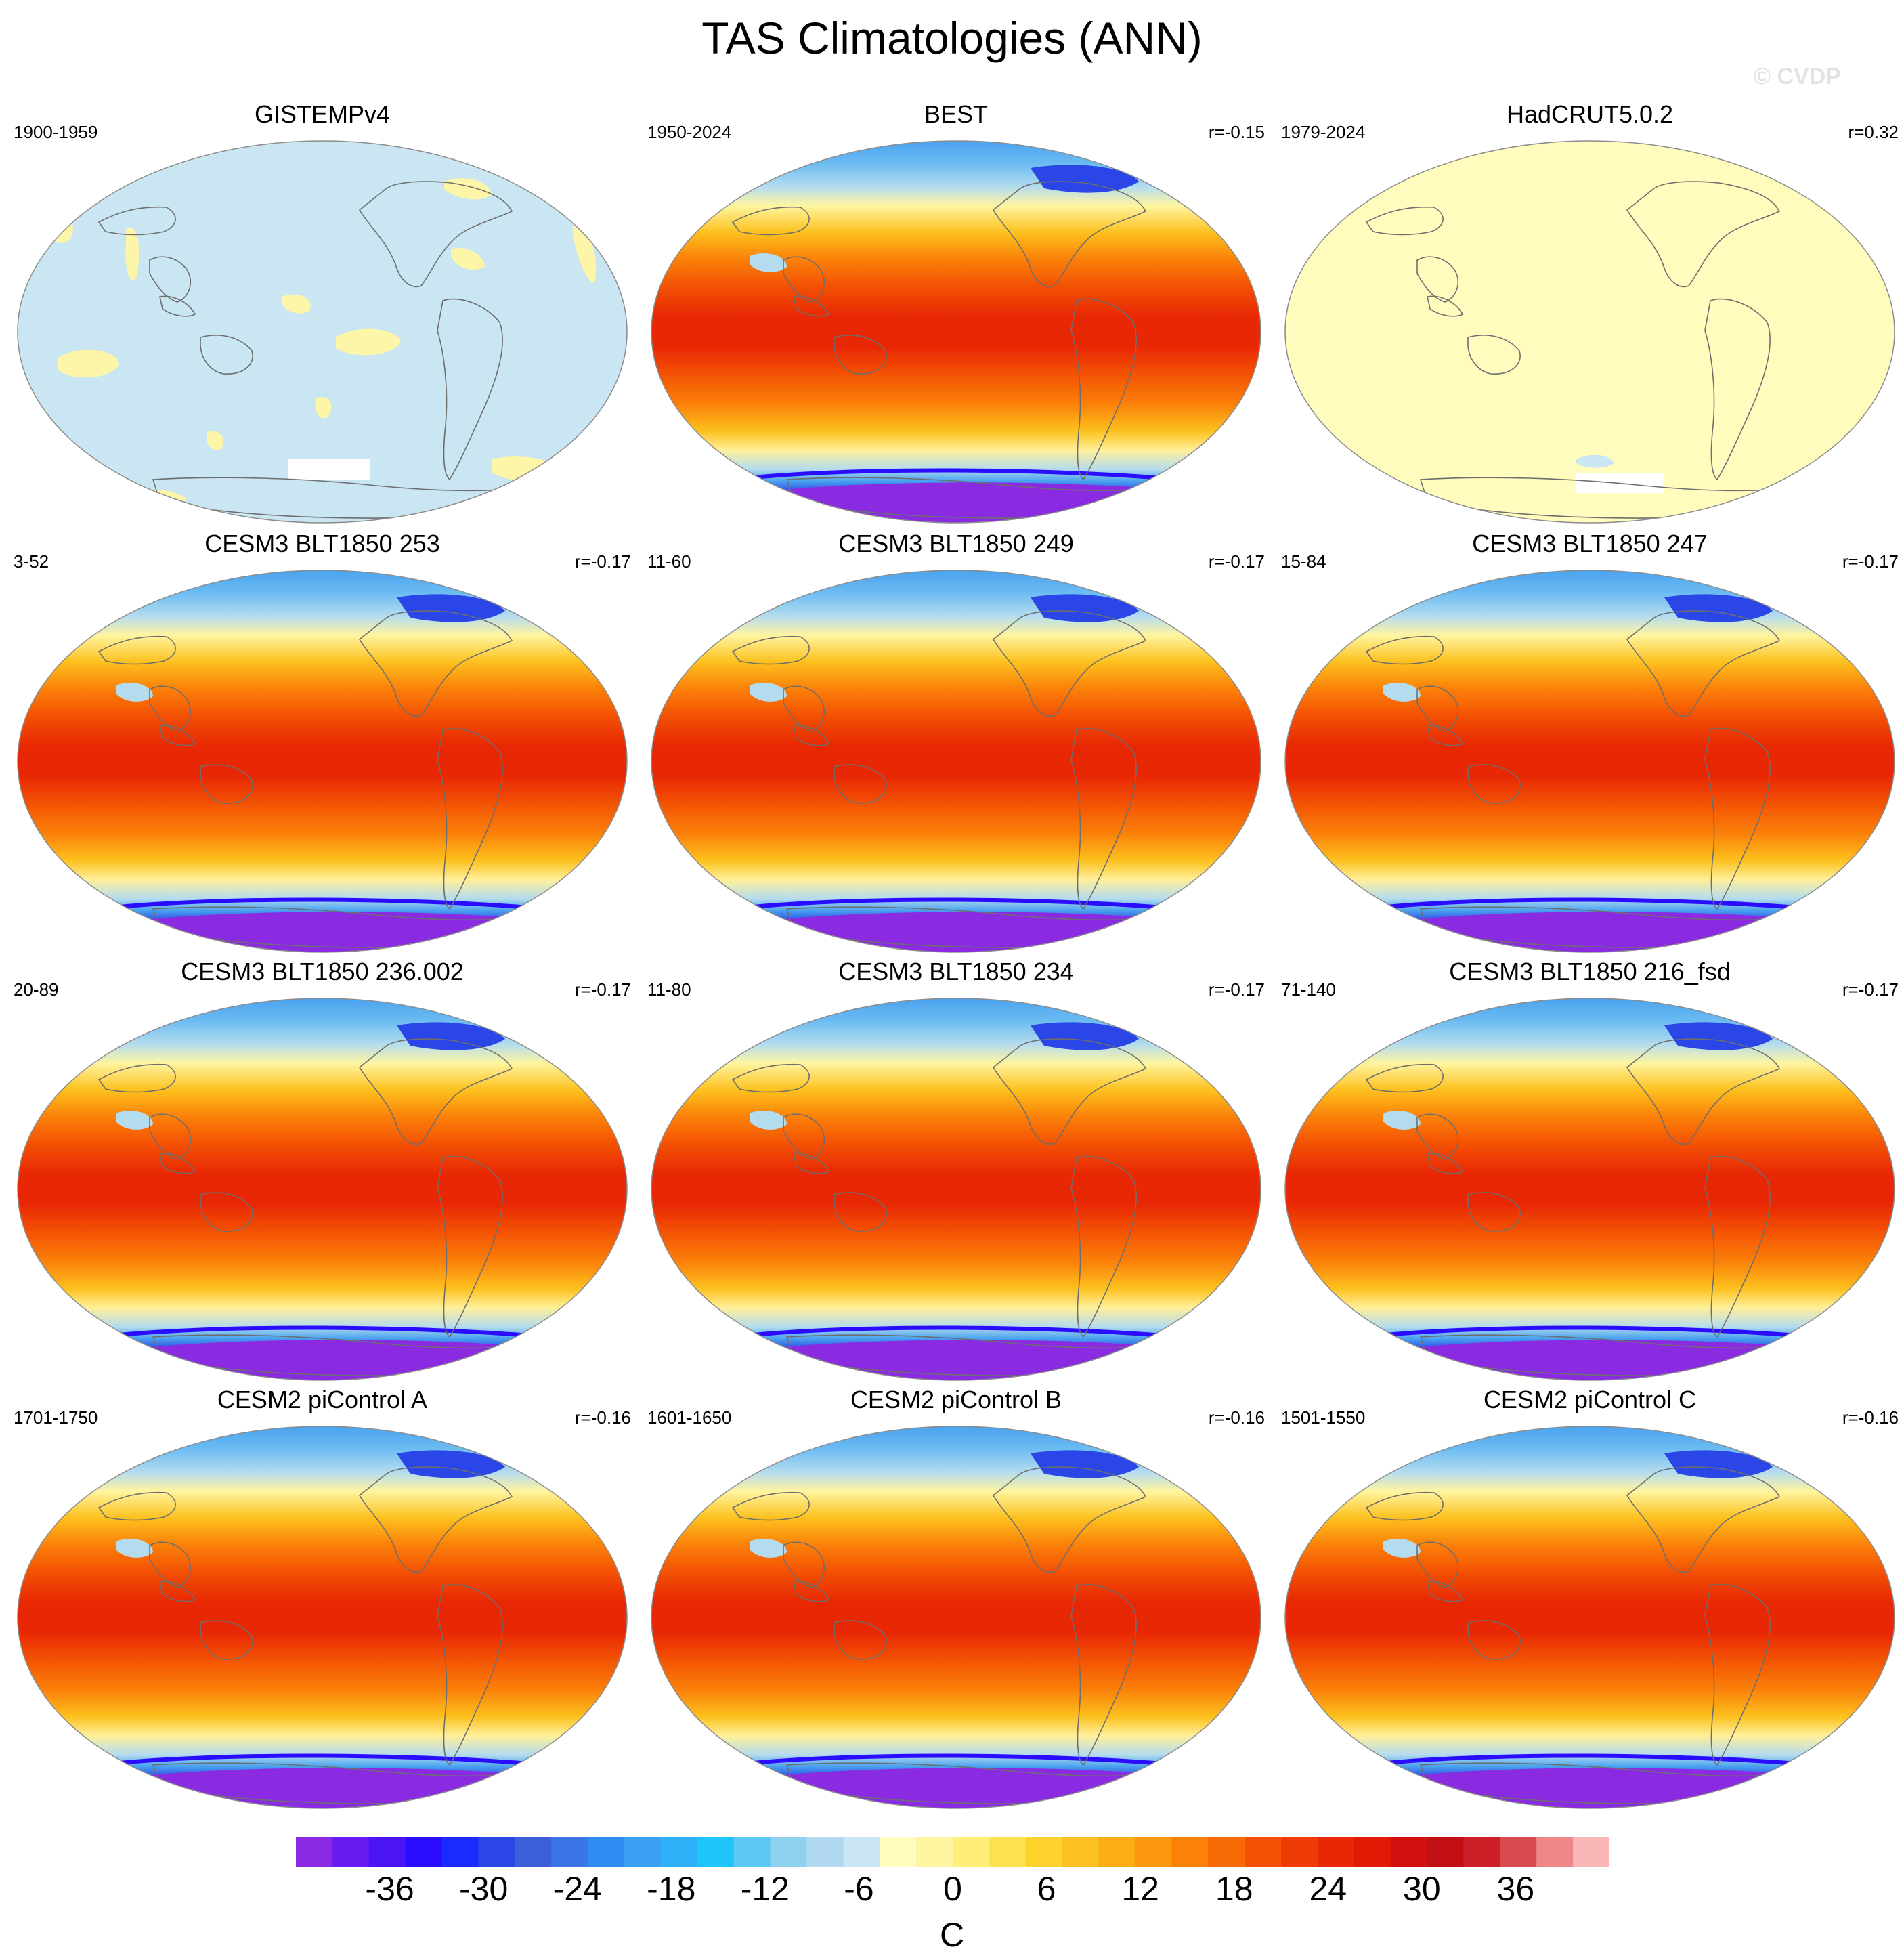 The image size is (1904, 1960). I want to click on panel-period: 3-52, so click(32, 561).